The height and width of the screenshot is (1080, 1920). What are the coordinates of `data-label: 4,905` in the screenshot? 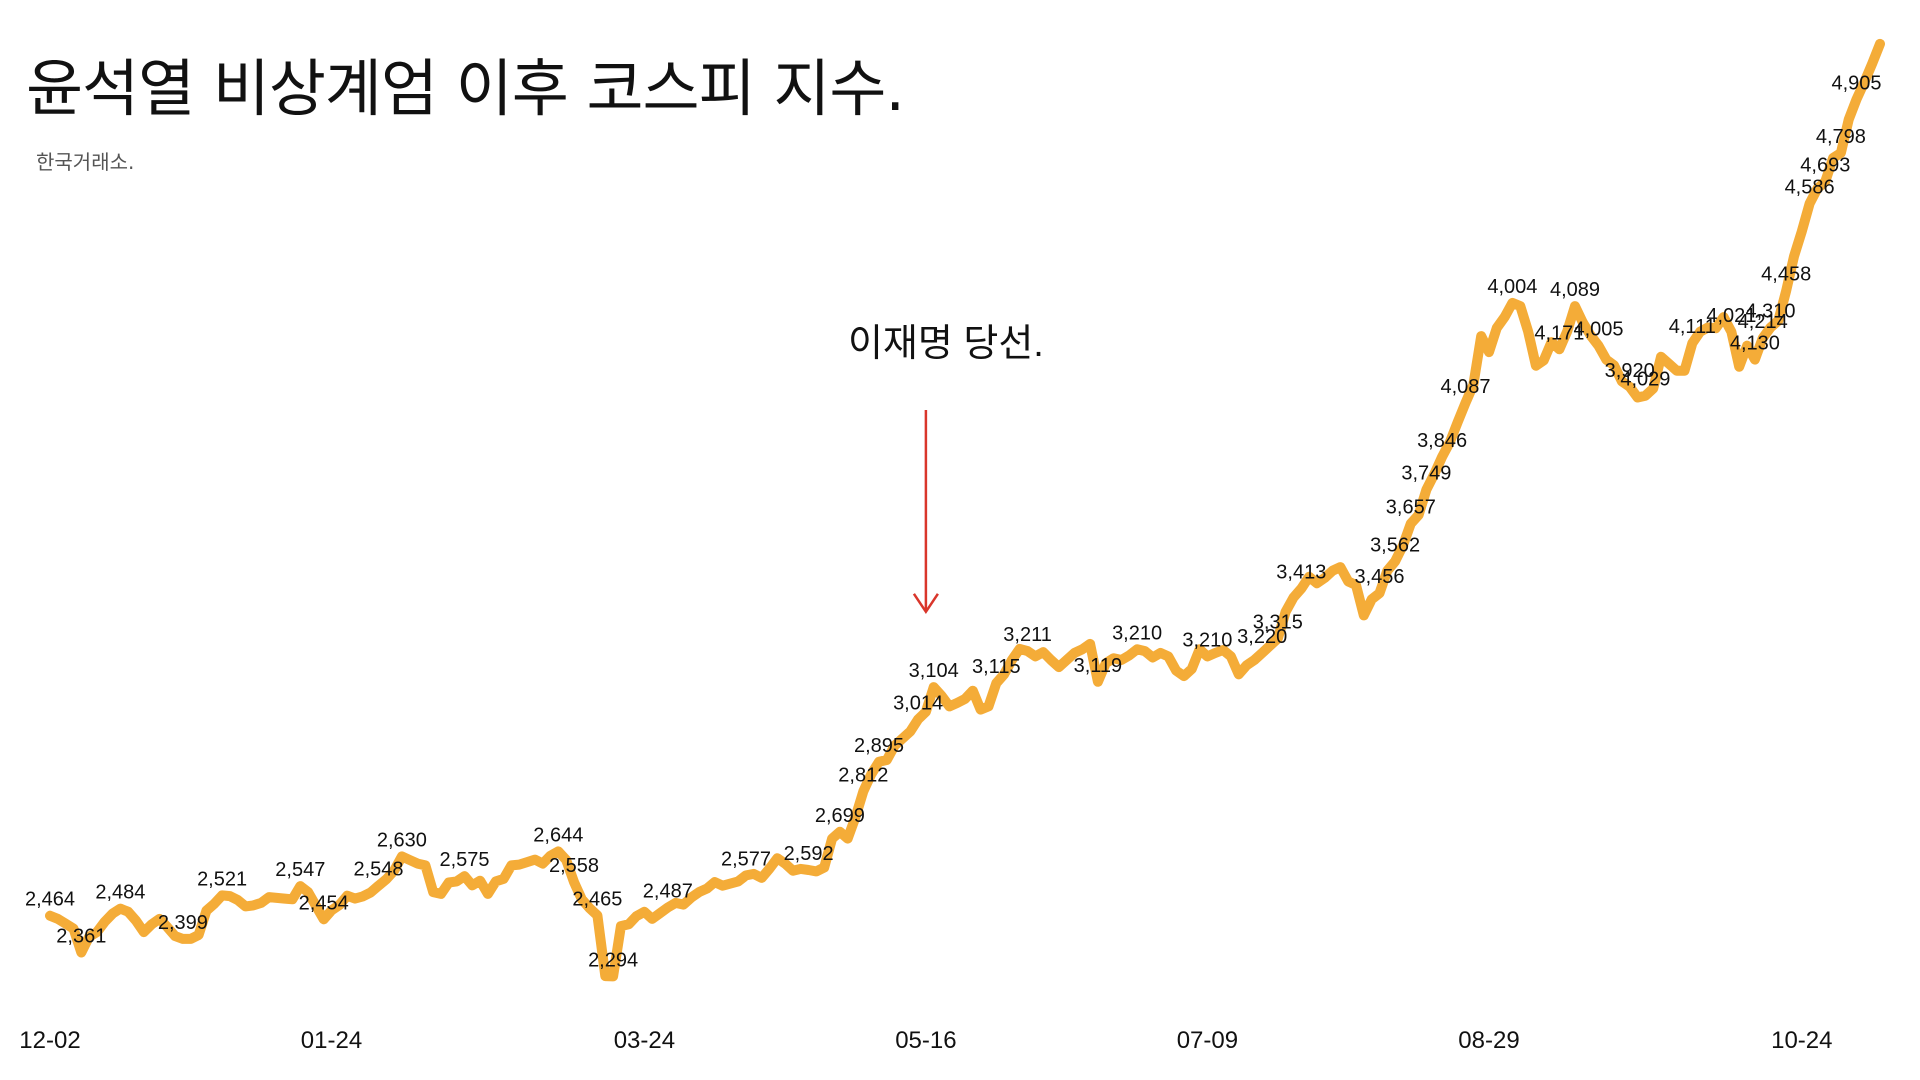 It's located at (1856, 83).